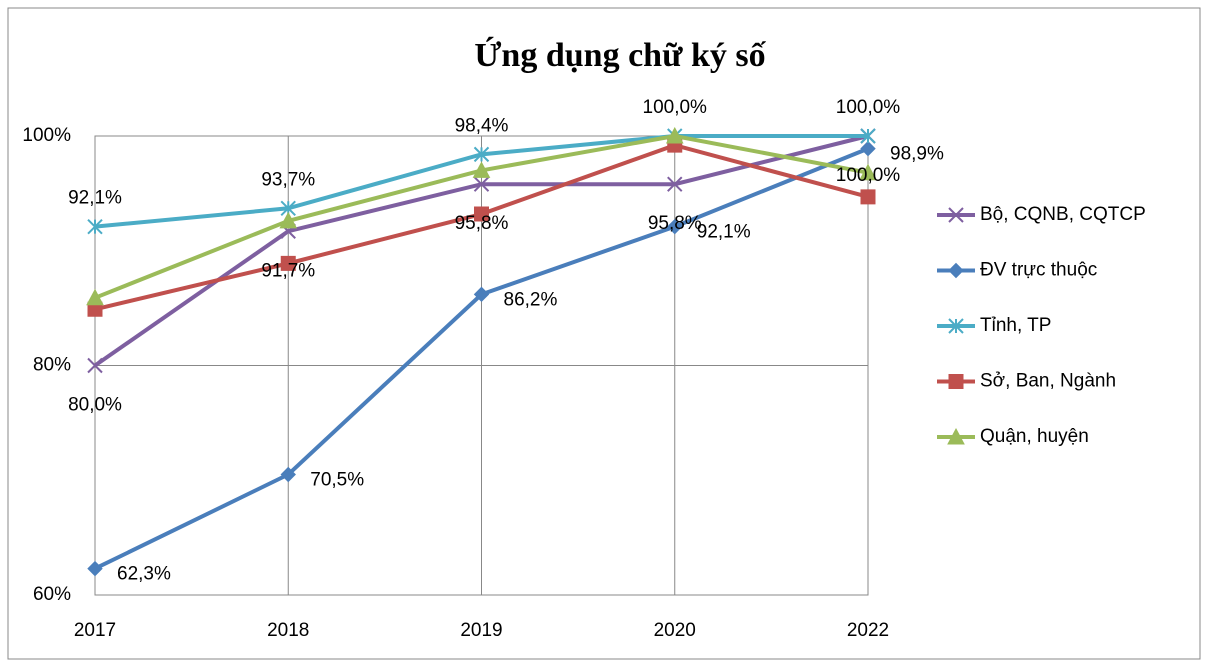 The height and width of the screenshot is (667, 1208). I want to click on x-tick-label: 2022, so click(868, 630).